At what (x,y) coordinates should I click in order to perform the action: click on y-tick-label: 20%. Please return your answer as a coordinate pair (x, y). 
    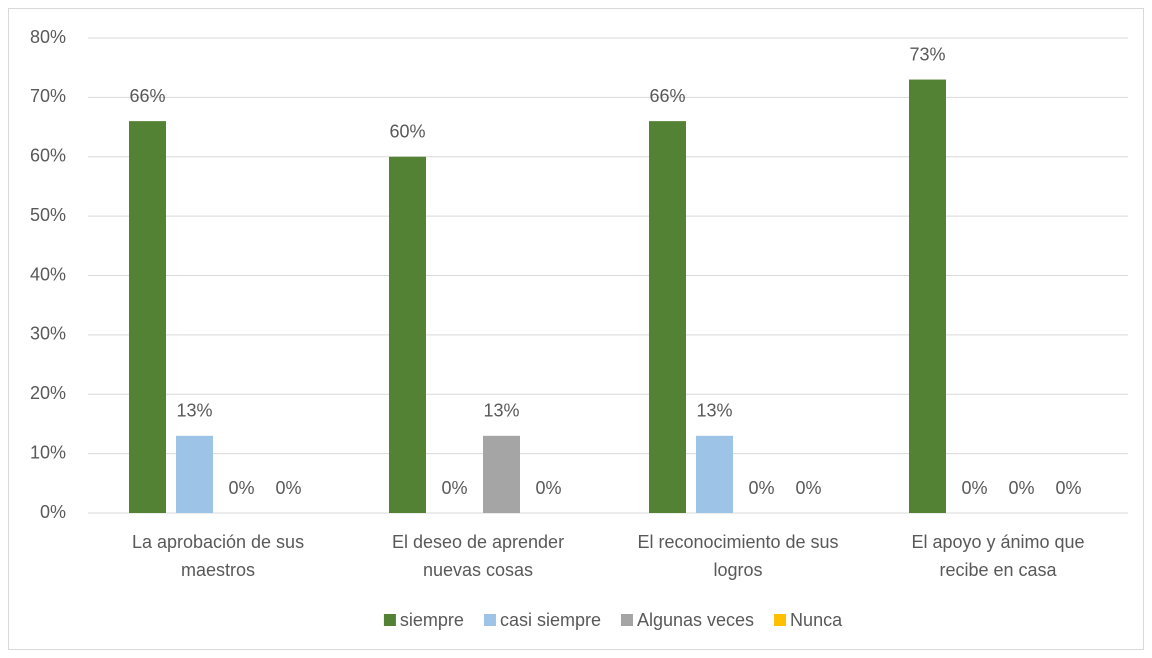
    Looking at the image, I should click on (48, 393).